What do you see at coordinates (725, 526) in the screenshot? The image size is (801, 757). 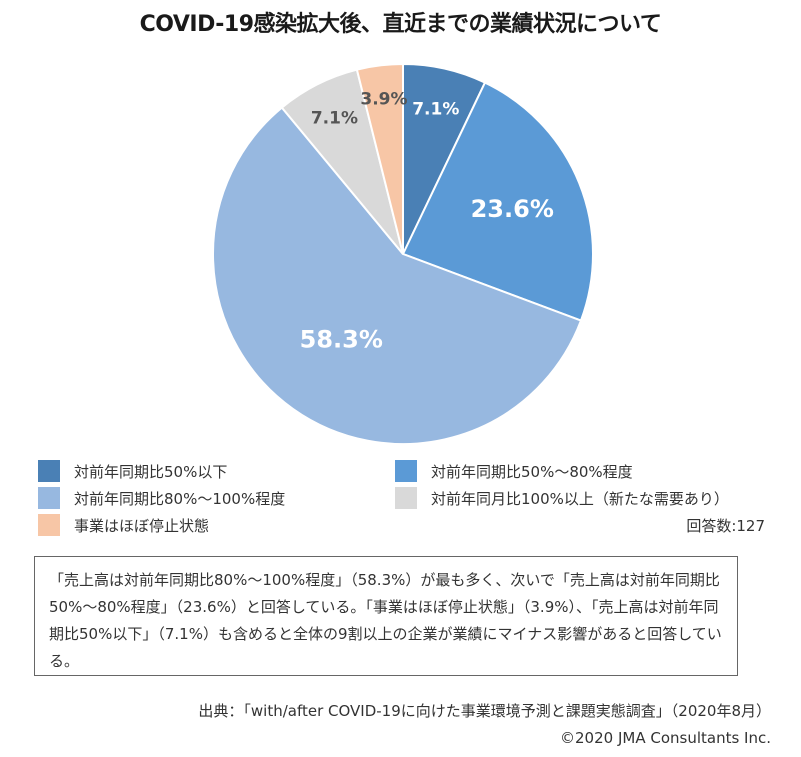 I see `respondent-count: 回答数:127` at bounding box center [725, 526].